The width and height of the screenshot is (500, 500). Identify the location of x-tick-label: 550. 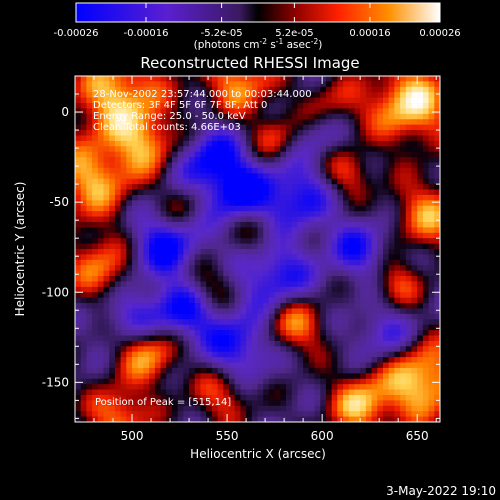
(227, 436).